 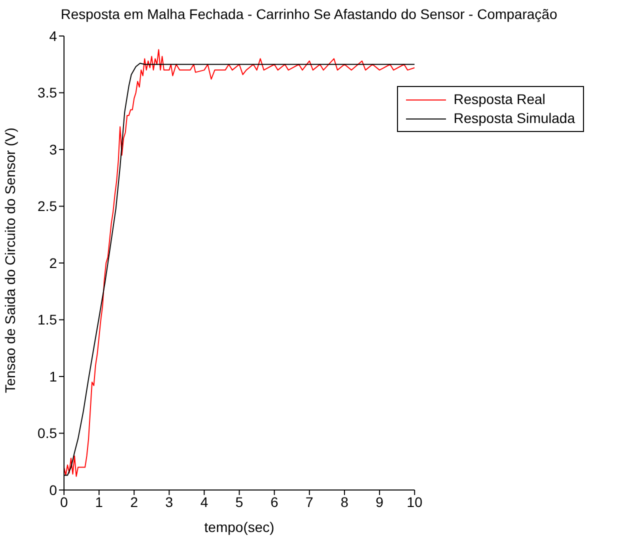 What do you see at coordinates (99, 502) in the screenshot?
I see `x-tick-label: 1` at bounding box center [99, 502].